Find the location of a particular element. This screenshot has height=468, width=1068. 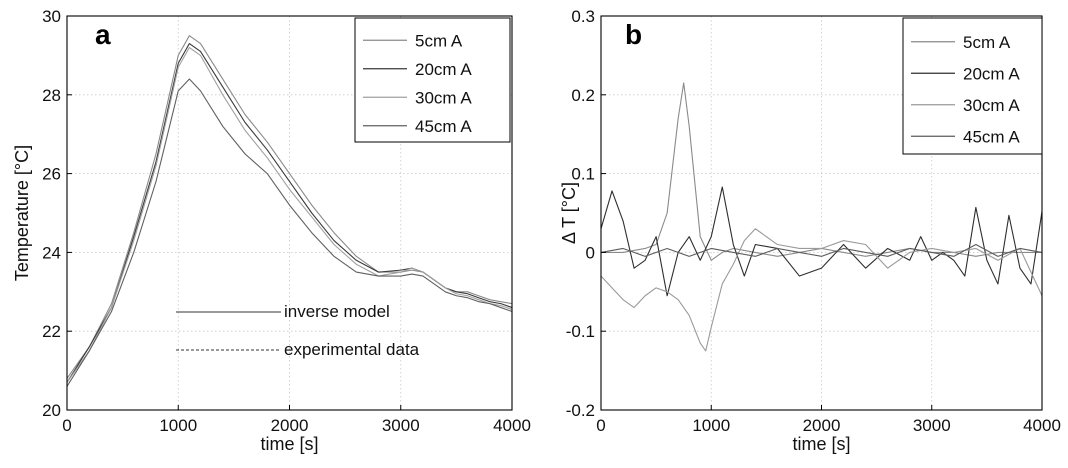

panel-a-y-tick-label: 26 is located at coordinates (51, 174).